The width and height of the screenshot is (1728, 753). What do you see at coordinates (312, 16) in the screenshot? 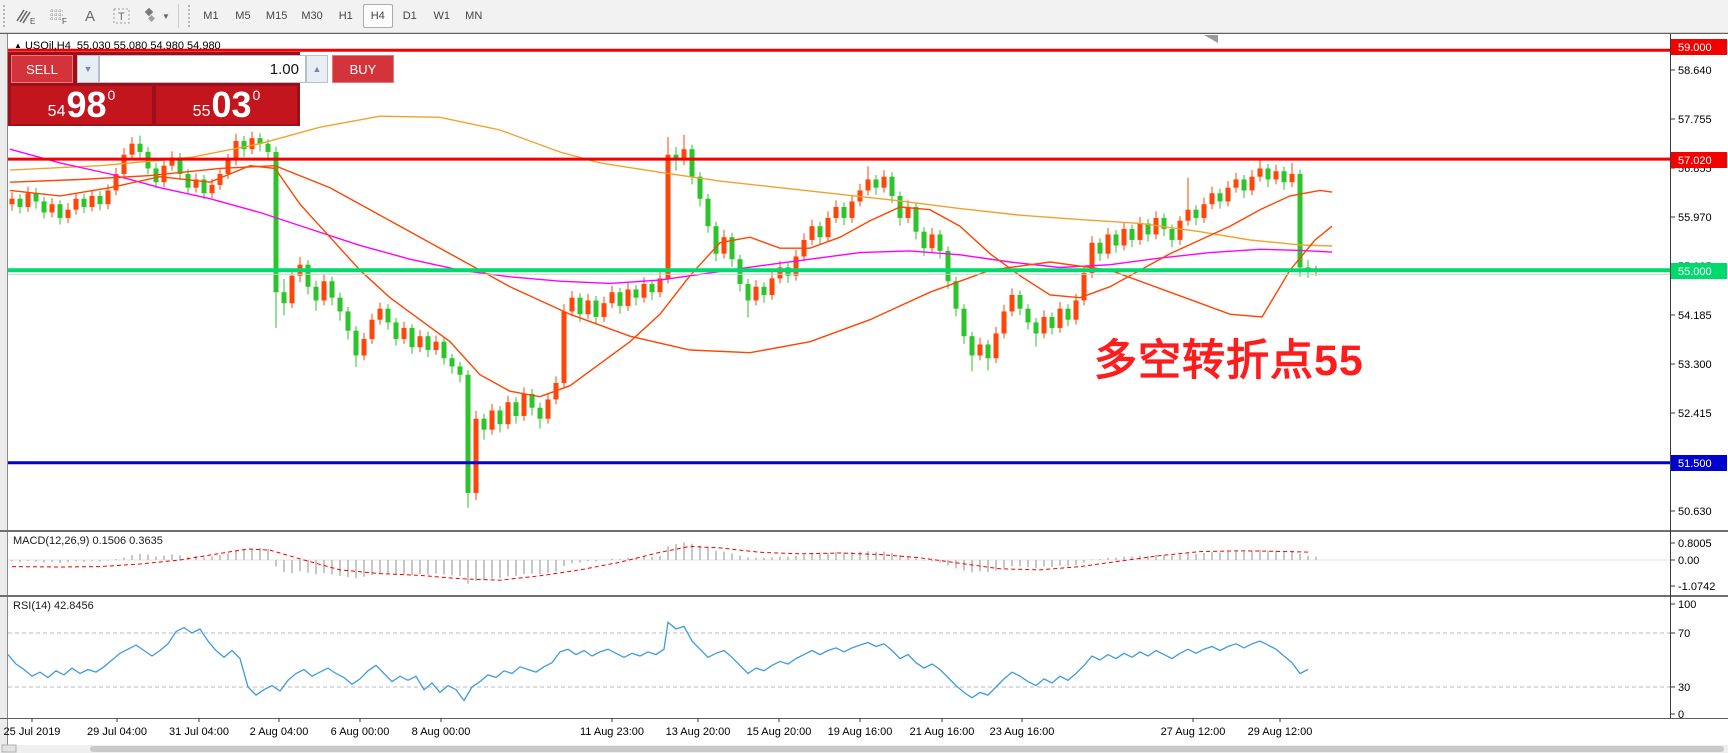
I see `timeframe-button-m30: M30` at bounding box center [312, 16].